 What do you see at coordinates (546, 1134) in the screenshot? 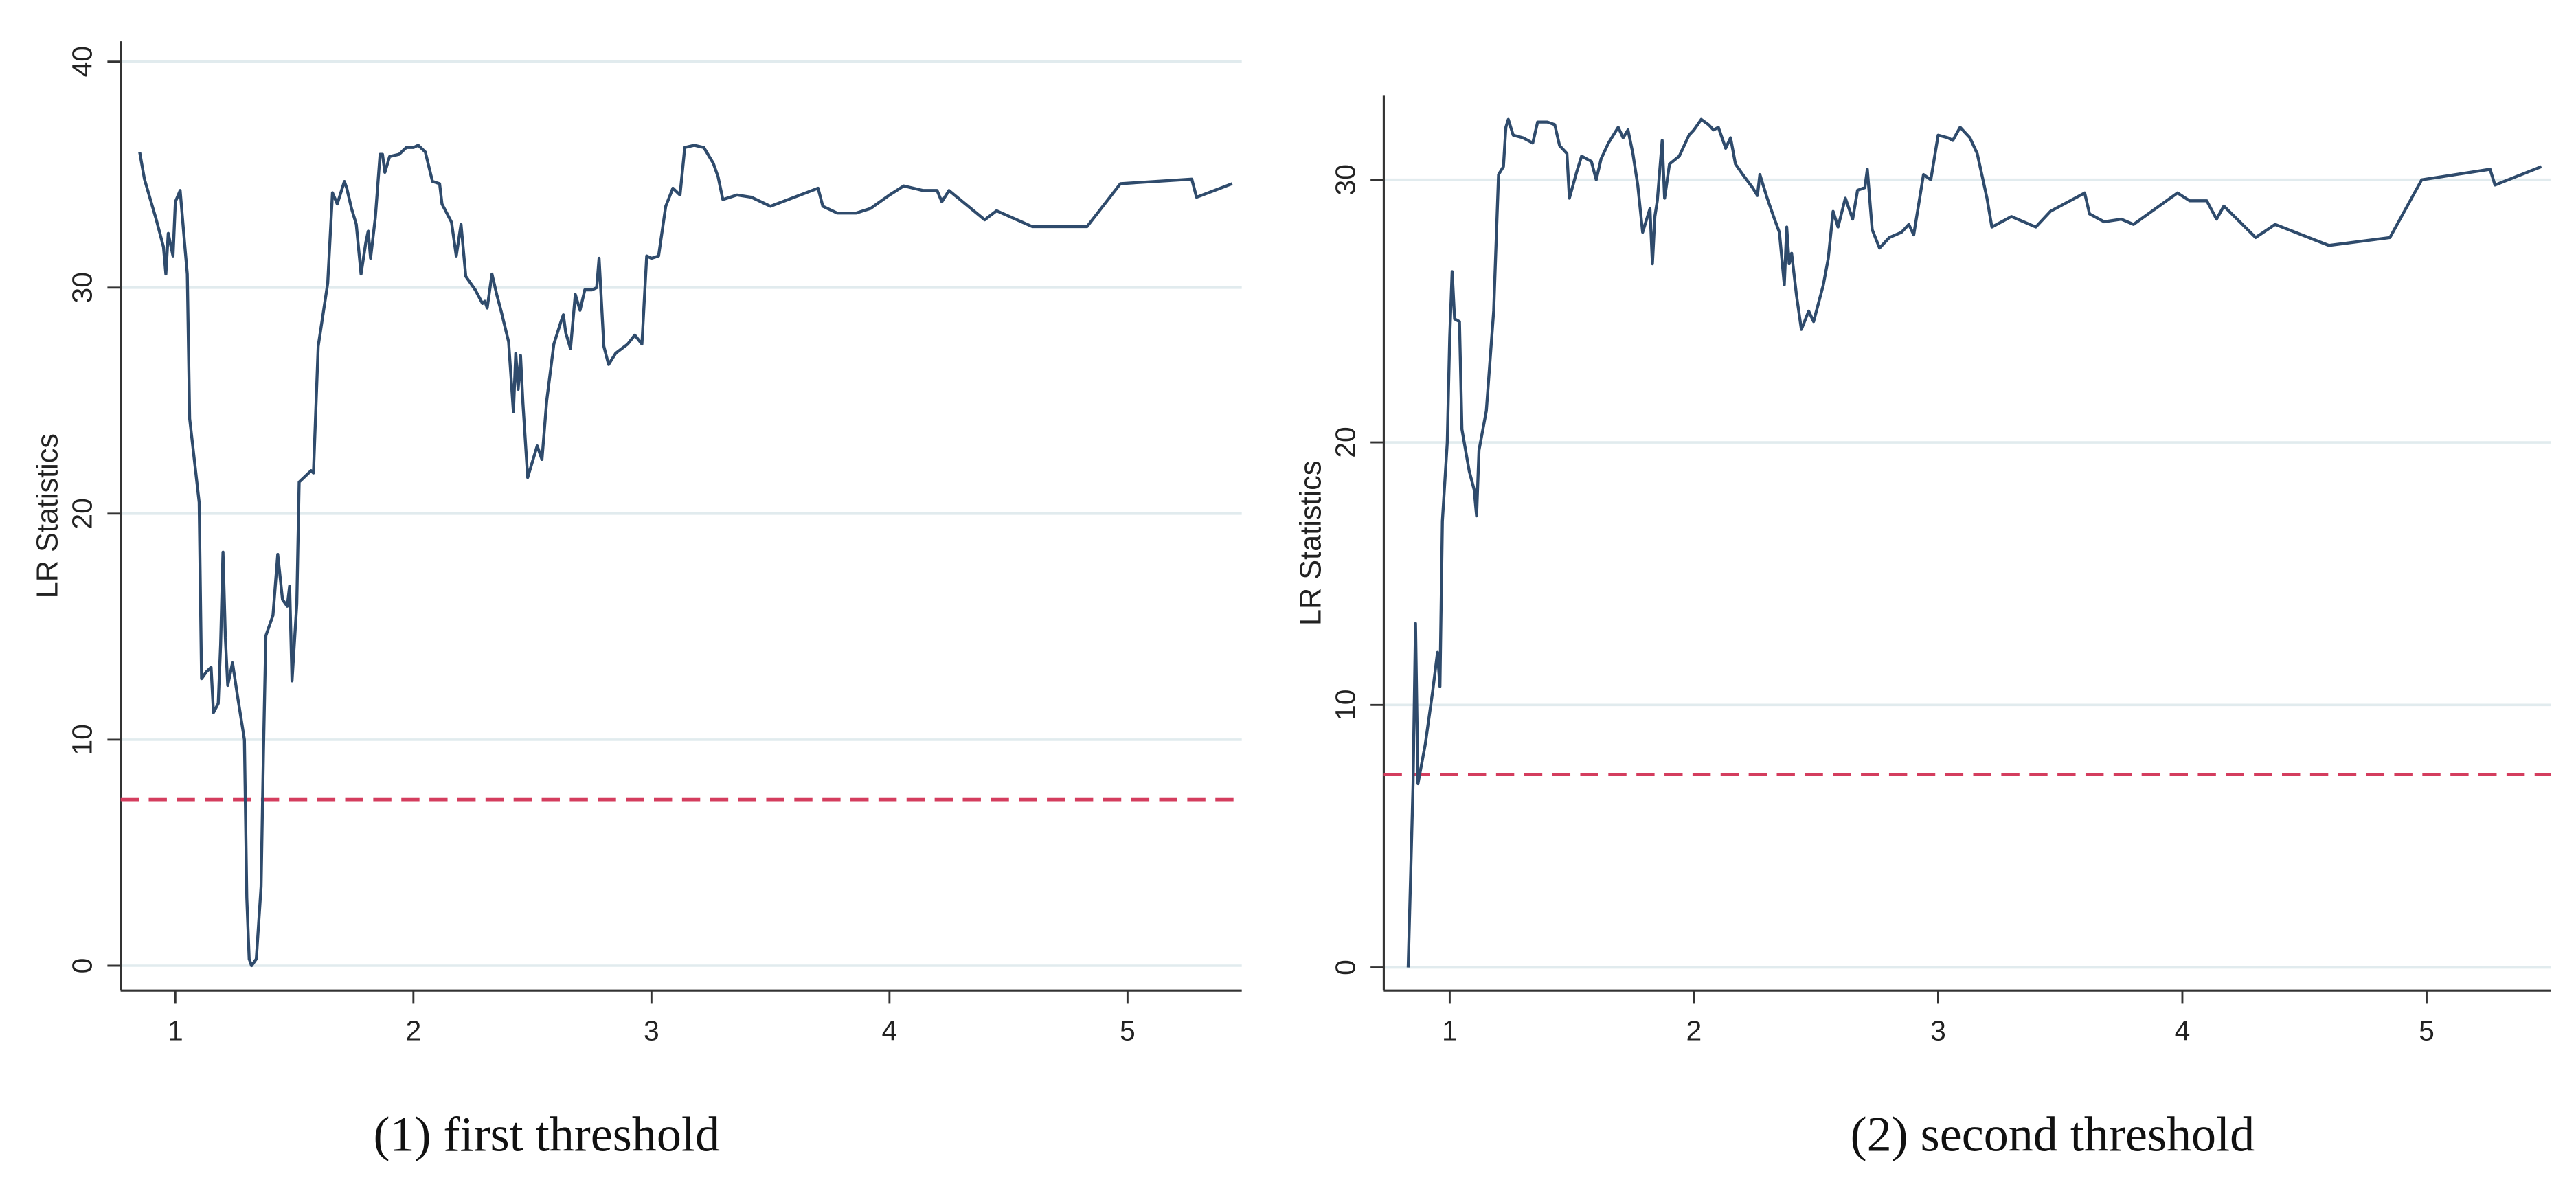
I see `caption: (1) first threshold` at bounding box center [546, 1134].